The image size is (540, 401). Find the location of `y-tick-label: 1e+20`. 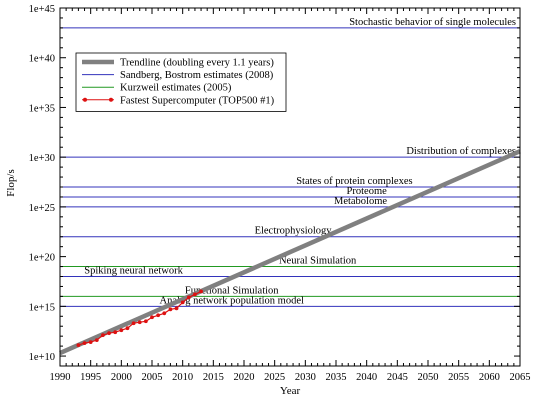

y-tick-label: 1e+20 is located at coordinates (42, 258).